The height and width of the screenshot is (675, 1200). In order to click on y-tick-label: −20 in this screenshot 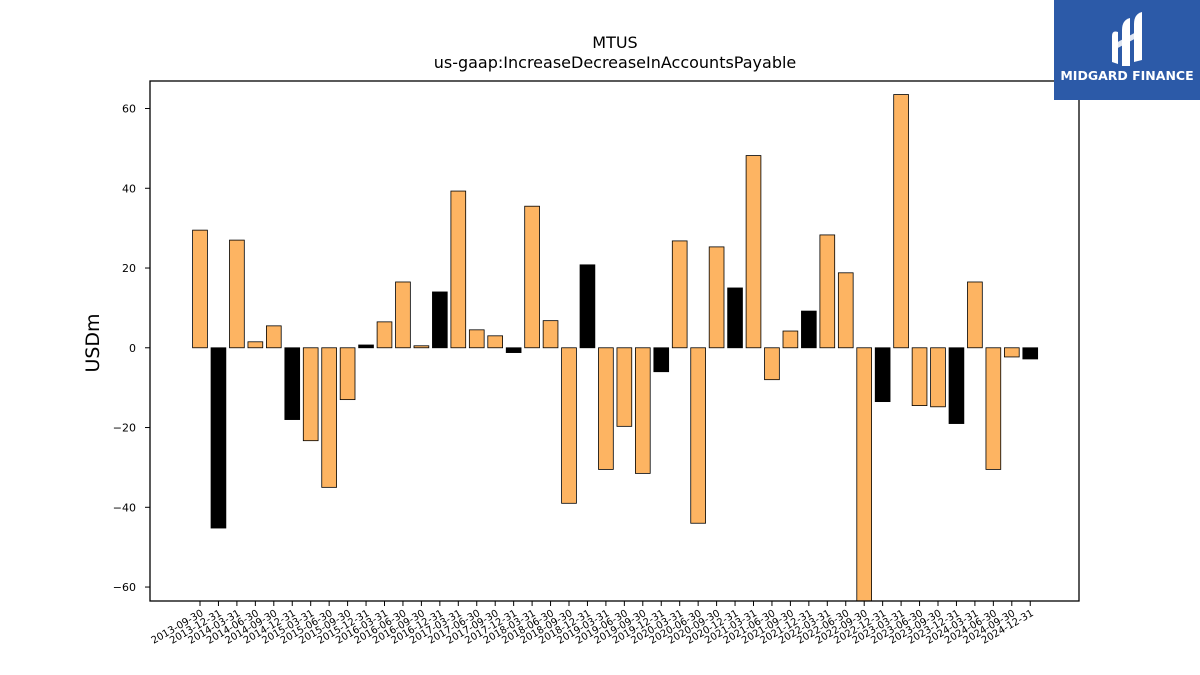, I will do `click(124, 428)`.